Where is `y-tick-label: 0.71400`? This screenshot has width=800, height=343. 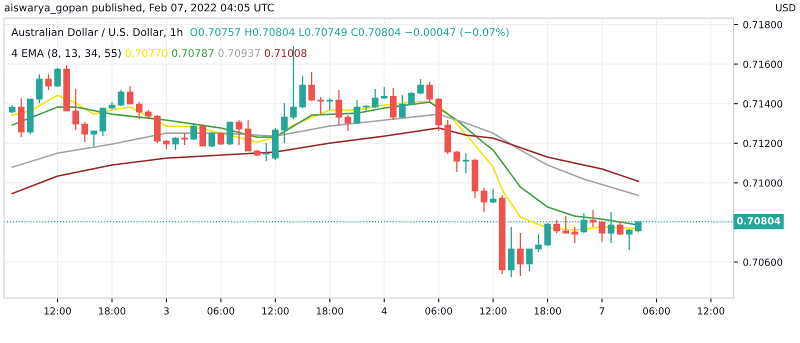
y-tick-label: 0.71400 is located at coordinates (762, 104).